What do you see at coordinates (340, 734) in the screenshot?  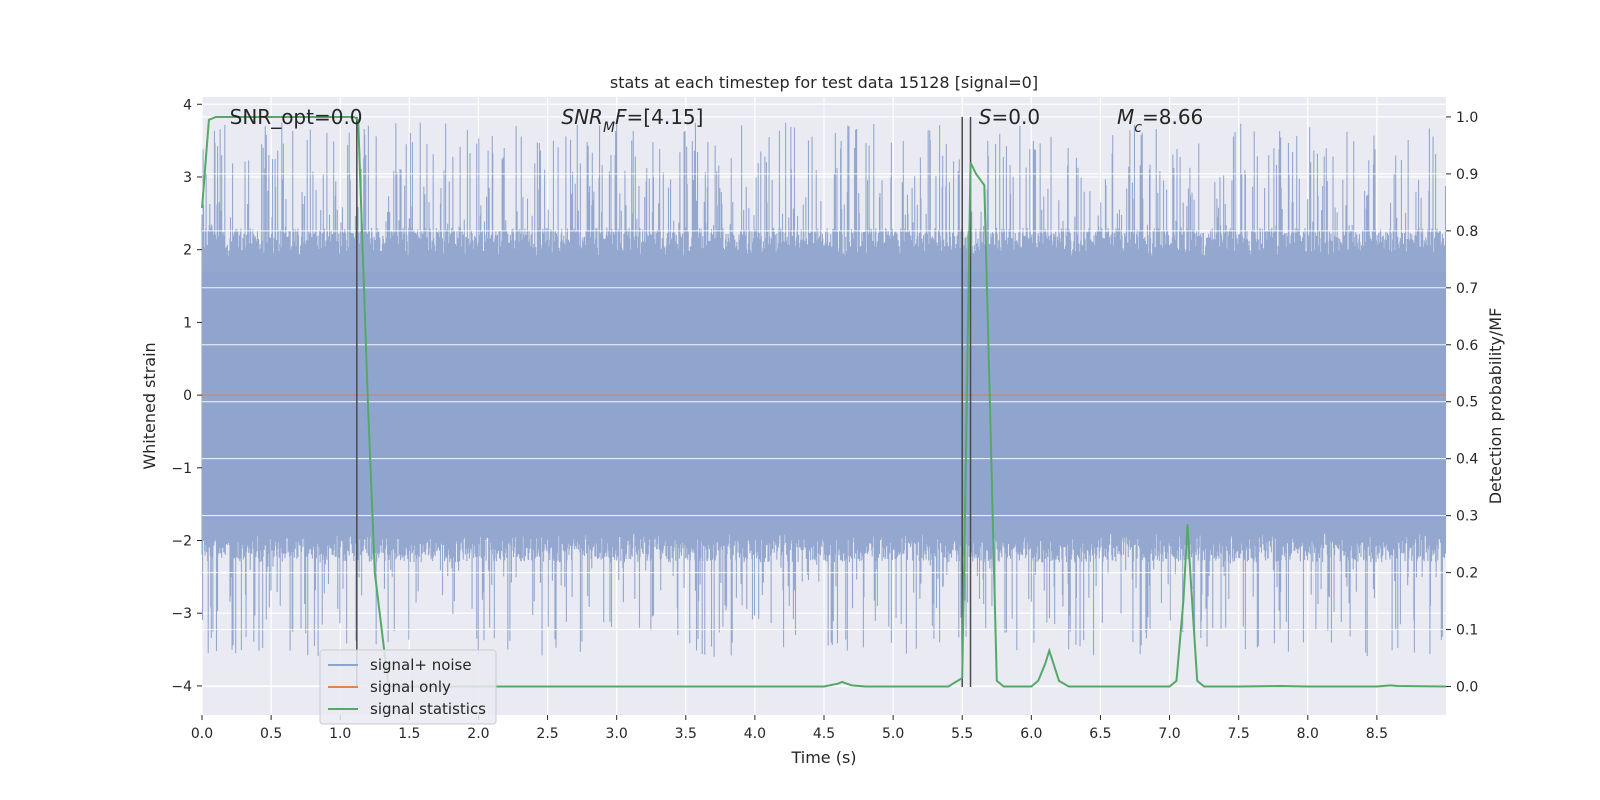 I see `x-tick-label-2: 1.0` at bounding box center [340, 734].